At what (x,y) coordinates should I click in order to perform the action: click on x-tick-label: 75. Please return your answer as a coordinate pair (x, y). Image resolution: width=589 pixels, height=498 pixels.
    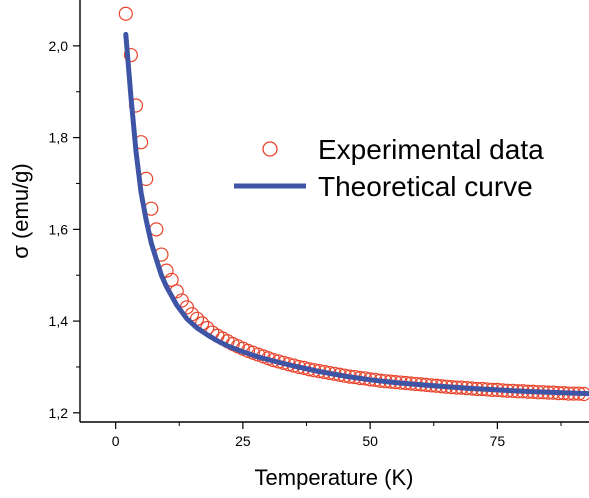
    Looking at the image, I should click on (498, 441).